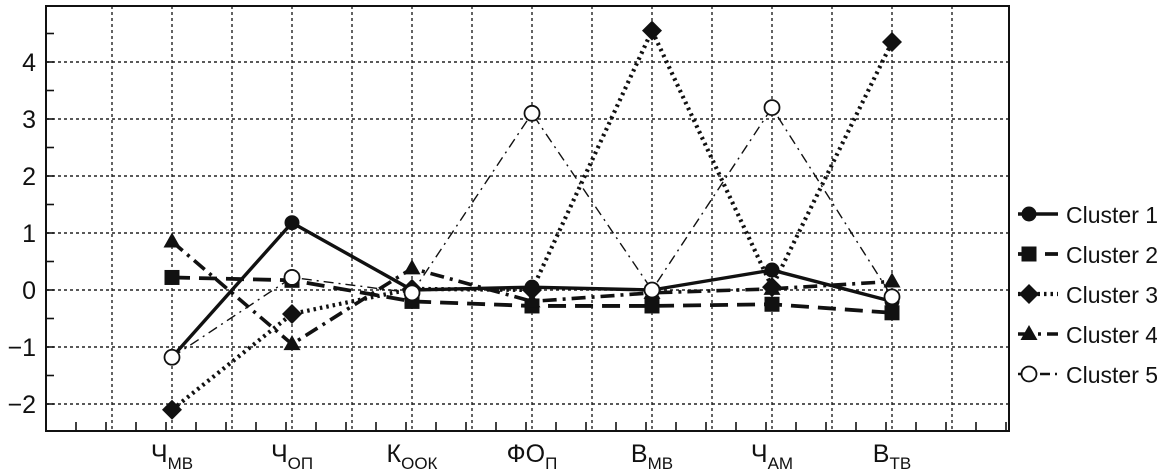 This screenshot has height=472, width=1157. What do you see at coordinates (29, 177) in the screenshot?
I see `y-tick-label: 2` at bounding box center [29, 177].